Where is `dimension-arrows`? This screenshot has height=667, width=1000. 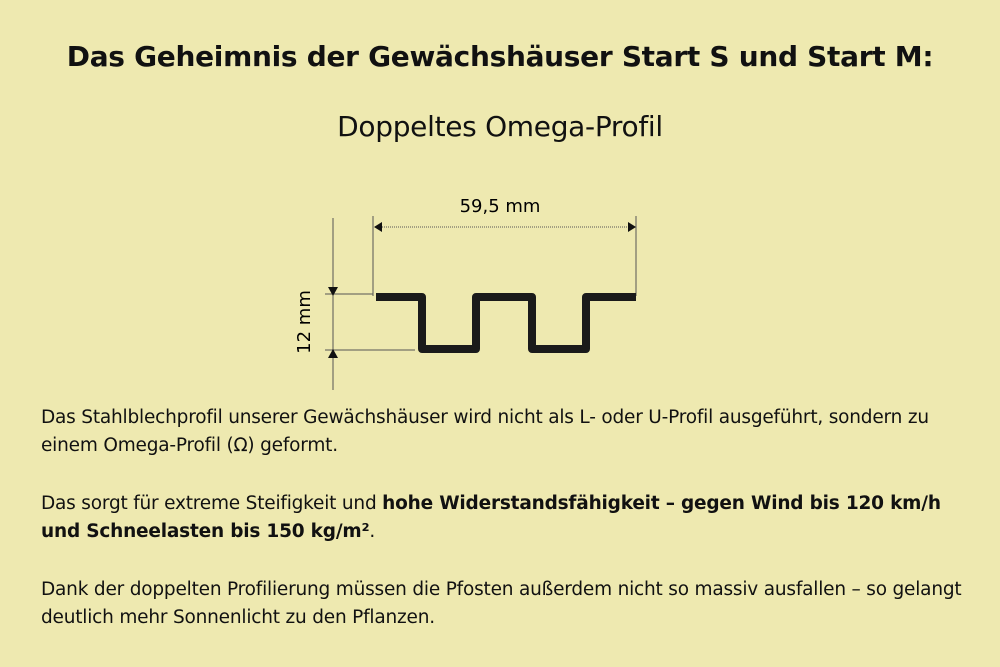
dimension-arrows is located at coordinates (482, 290).